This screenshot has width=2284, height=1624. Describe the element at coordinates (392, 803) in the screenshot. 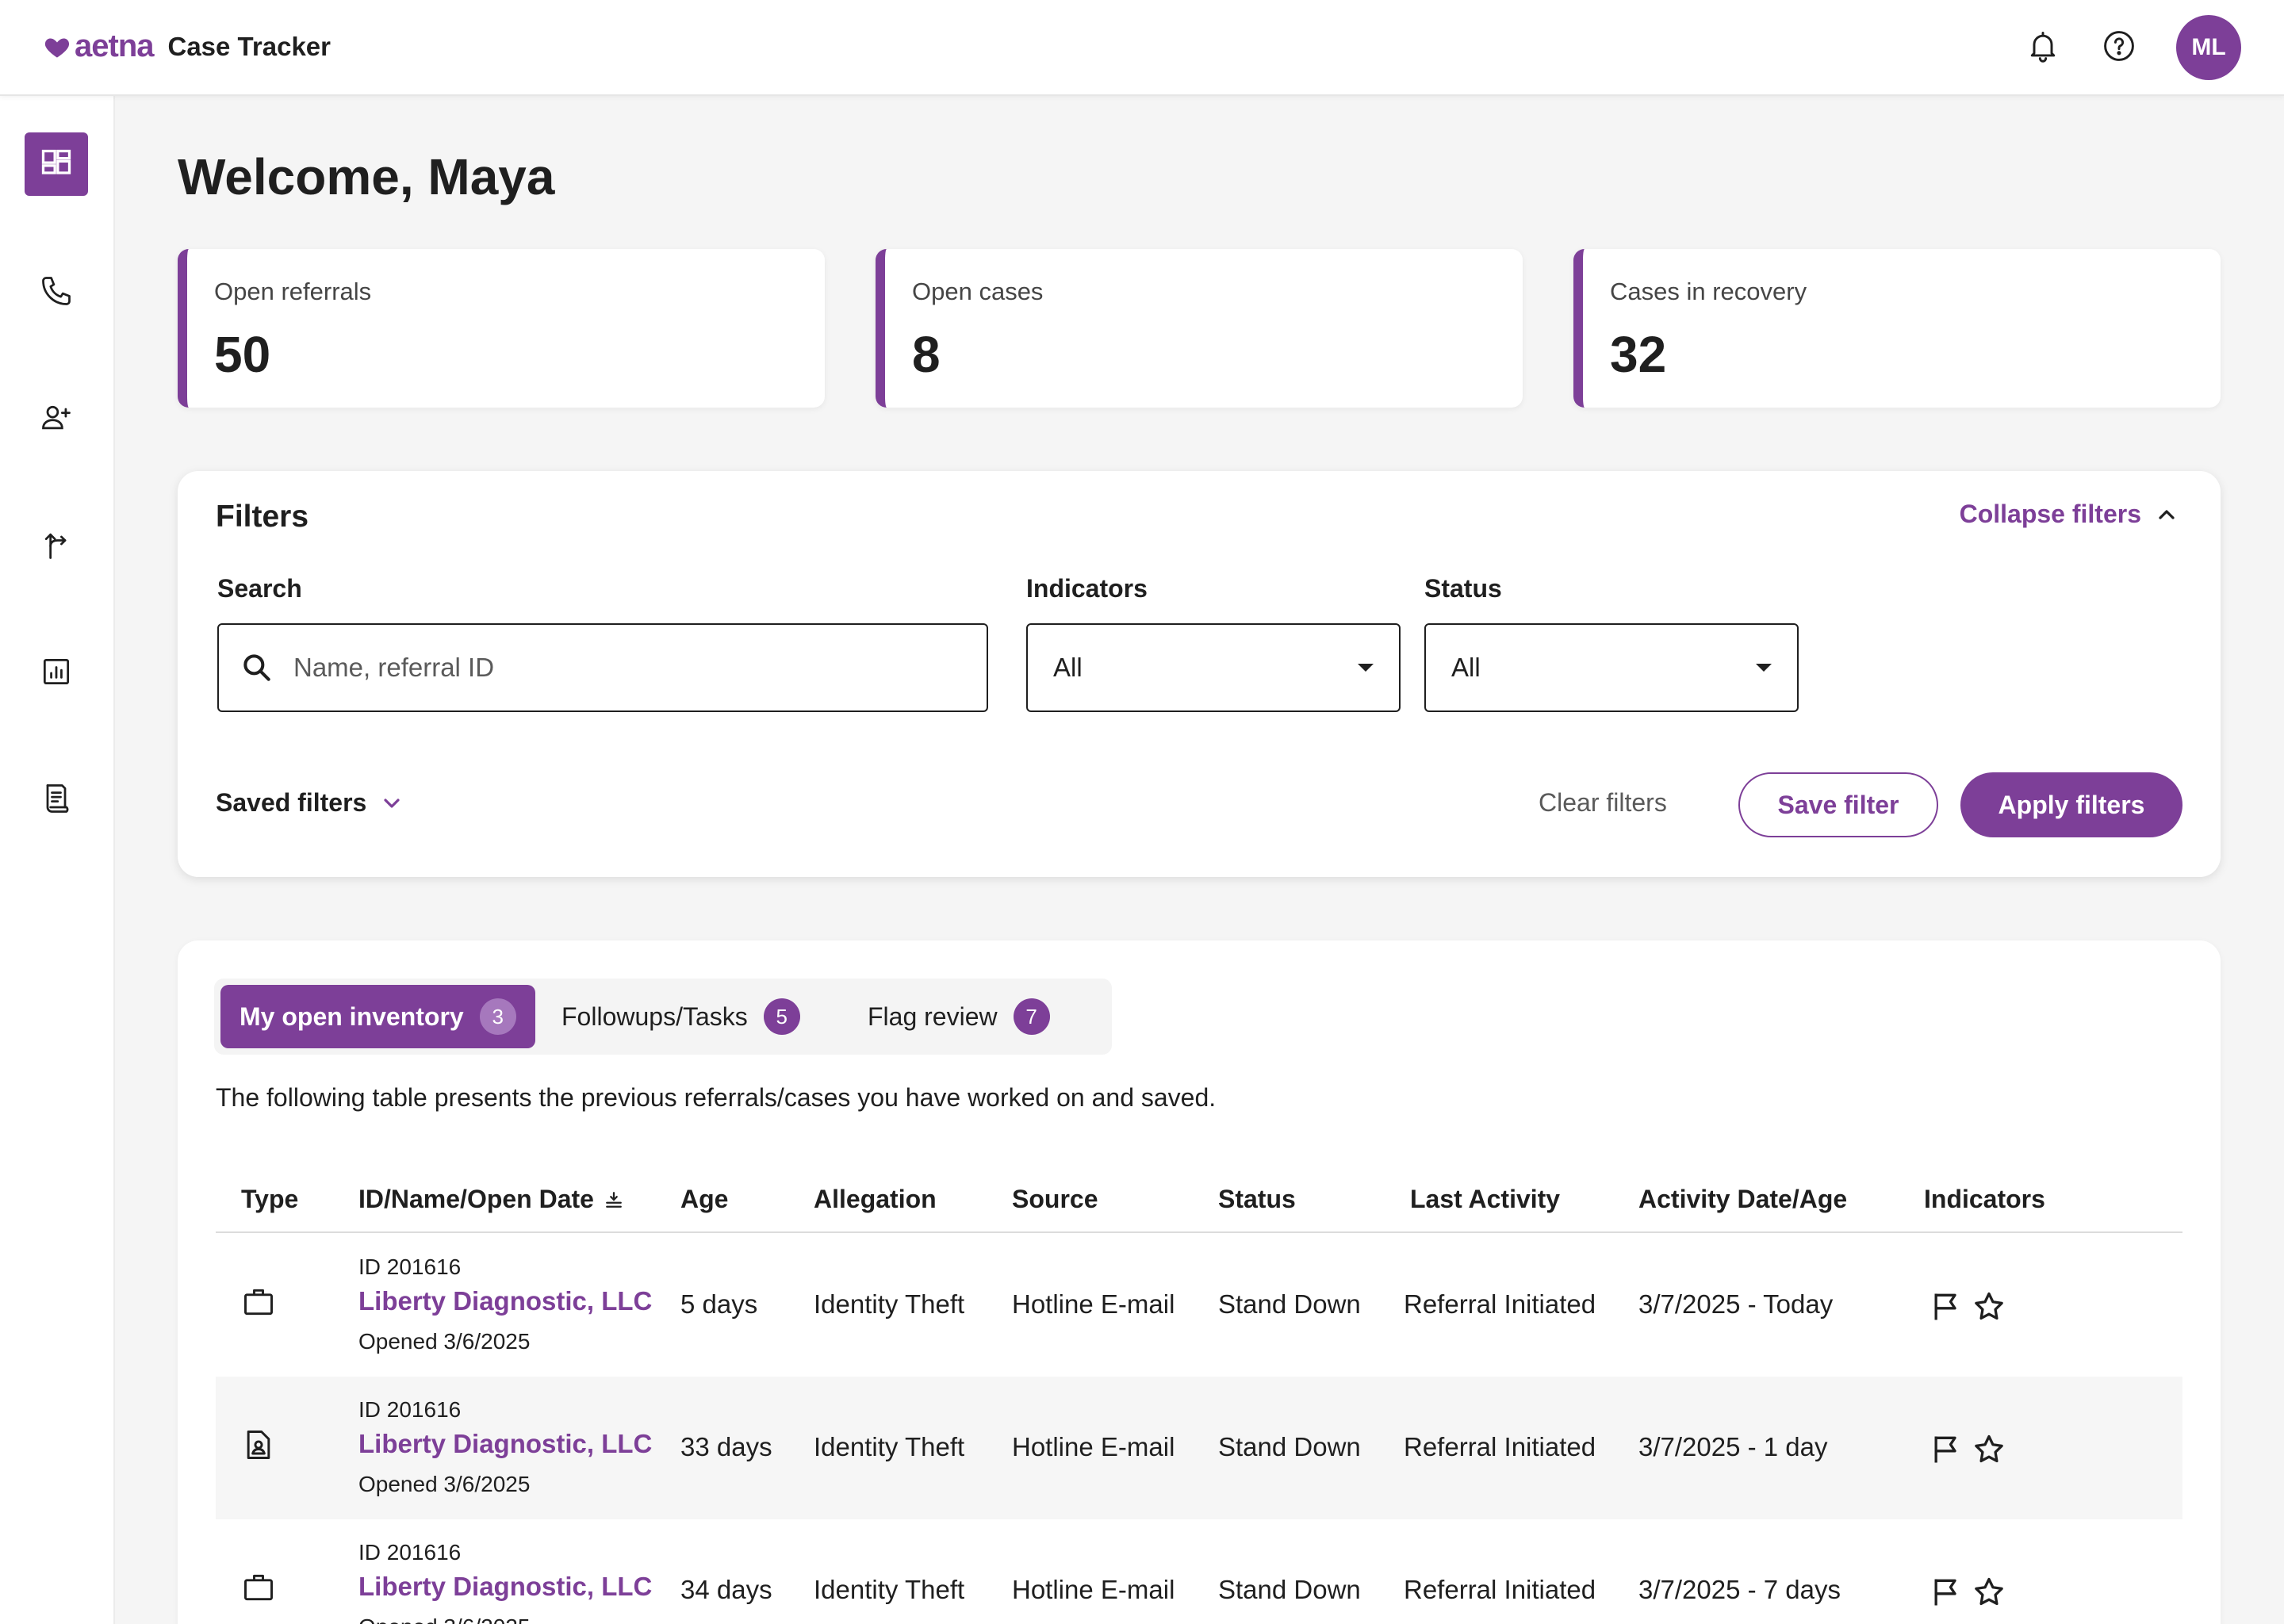

I see `chevron-down-icon` at that location.